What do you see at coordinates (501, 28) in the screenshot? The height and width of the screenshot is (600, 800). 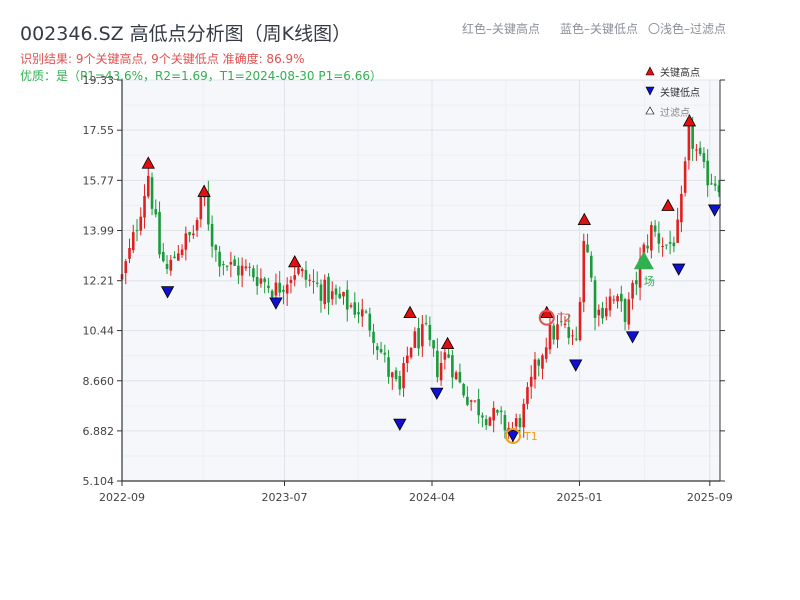 I see `legend-text-red: 红色–关键高点` at bounding box center [501, 28].